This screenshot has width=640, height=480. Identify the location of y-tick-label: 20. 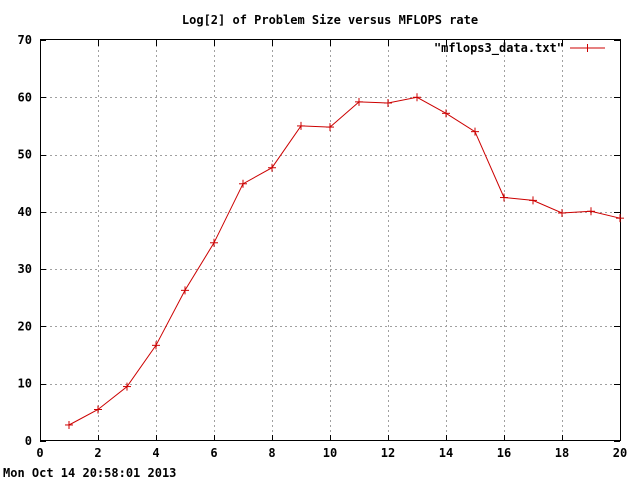
(25, 326).